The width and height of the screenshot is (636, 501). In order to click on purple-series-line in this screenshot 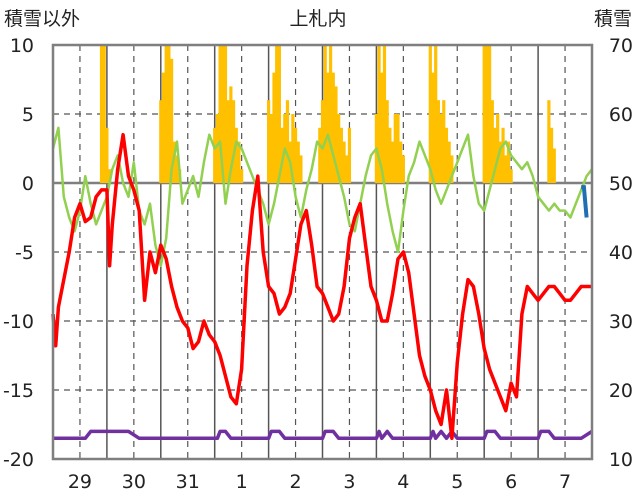, I will do `click(323, 435)`.